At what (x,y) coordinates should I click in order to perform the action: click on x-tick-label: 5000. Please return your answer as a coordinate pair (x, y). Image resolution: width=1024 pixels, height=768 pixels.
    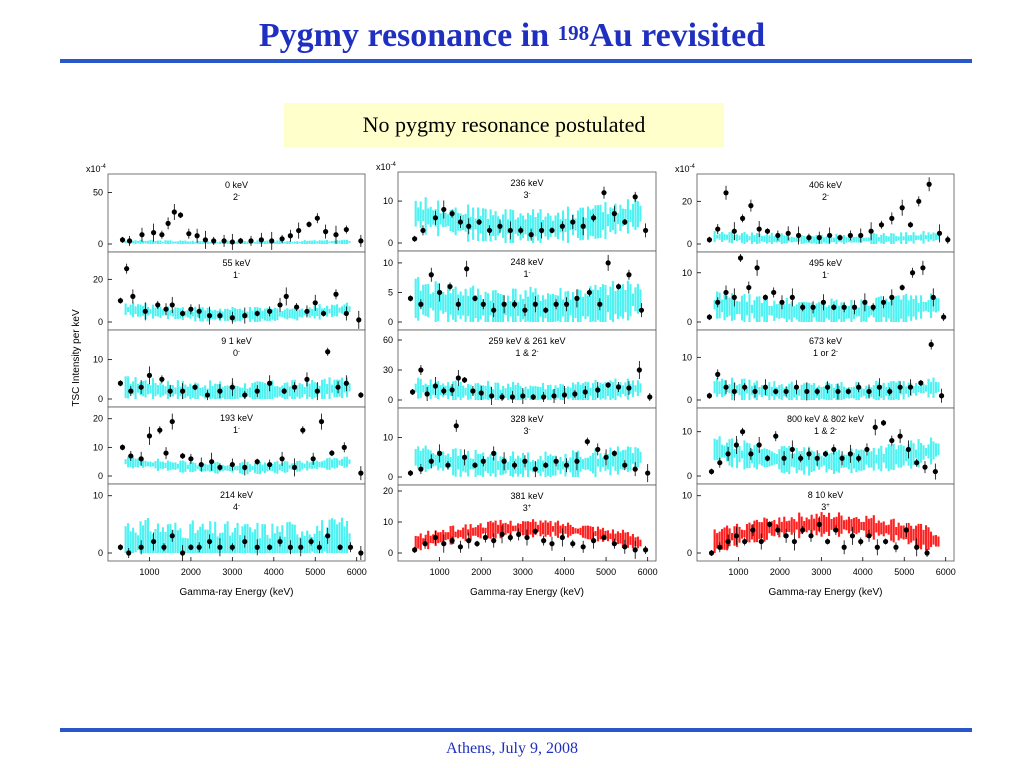
    Looking at the image, I should click on (904, 572).